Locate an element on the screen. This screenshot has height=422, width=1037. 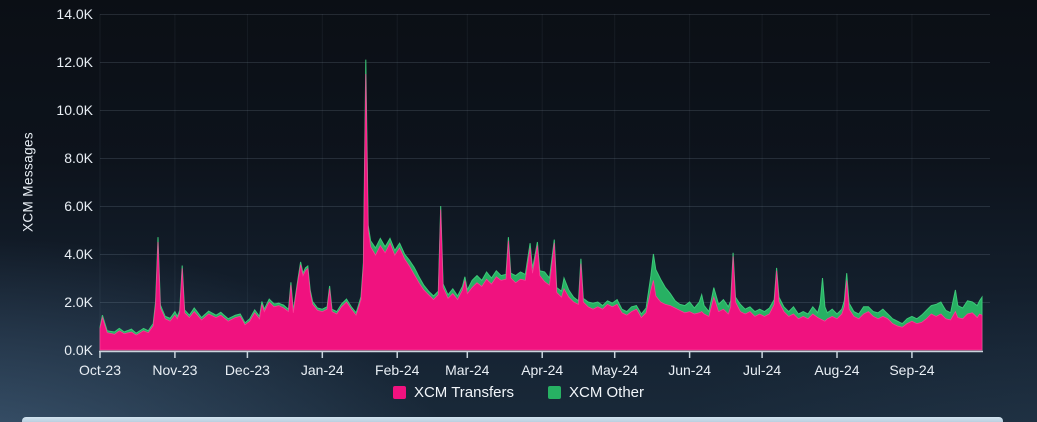
legend-label-xcm-other: XCM Other is located at coordinates (607, 392).